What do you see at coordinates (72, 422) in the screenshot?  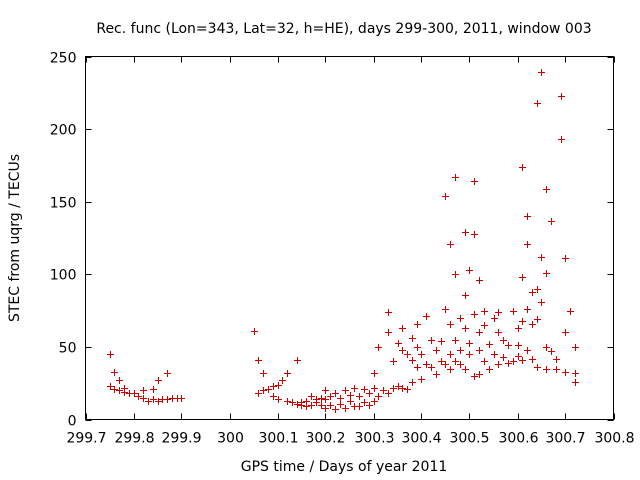 I see `y-tick-label: 0` at bounding box center [72, 422].